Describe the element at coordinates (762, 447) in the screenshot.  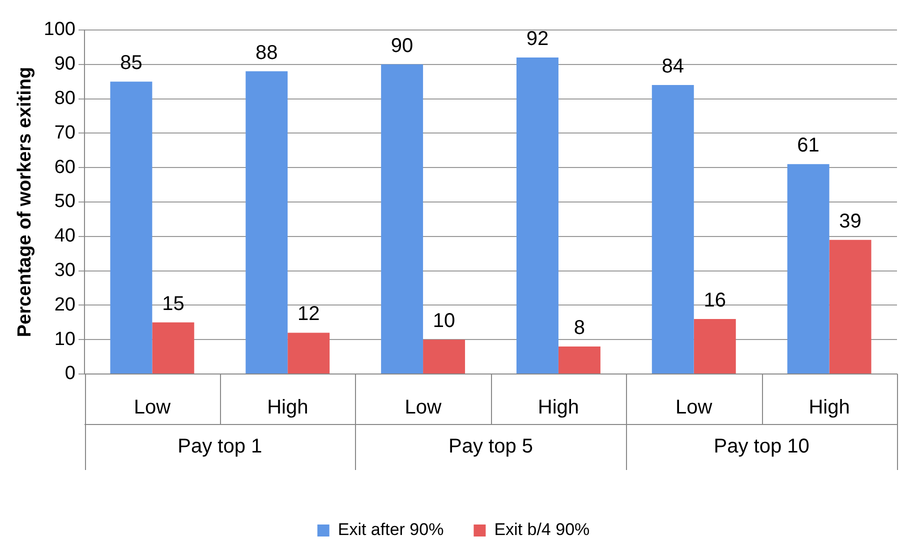
I see `text: Pay top 10` at that location.